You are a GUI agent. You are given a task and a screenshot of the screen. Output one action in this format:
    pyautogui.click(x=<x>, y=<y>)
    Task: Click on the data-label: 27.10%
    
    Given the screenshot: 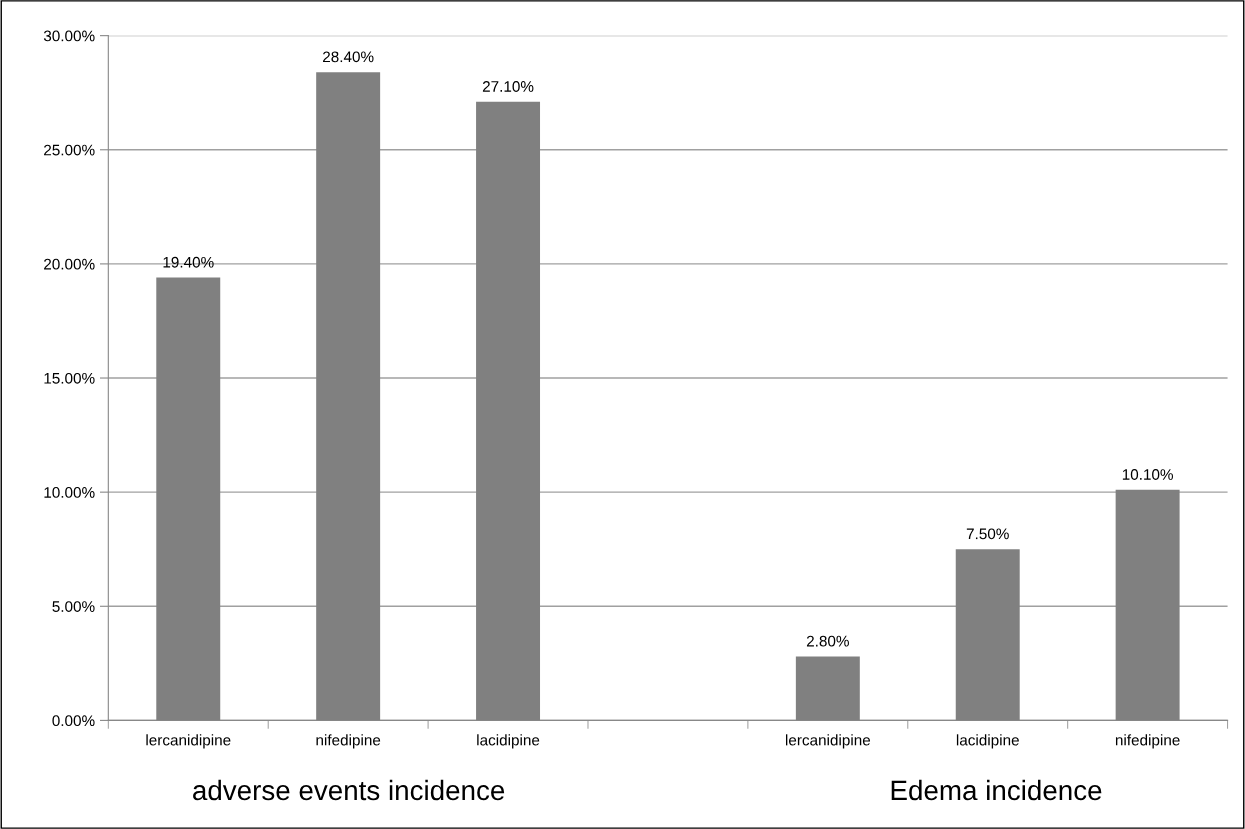 What is the action you would take?
    pyautogui.click(x=508, y=86)
    